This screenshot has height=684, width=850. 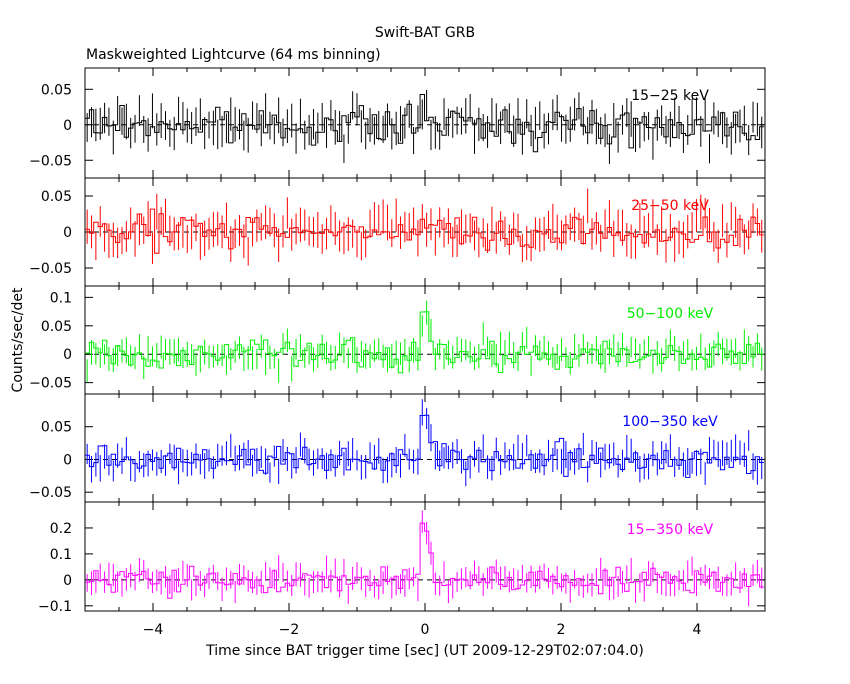 I want to click on panel-label: 15−350 keV, so click(x=670, y=530).